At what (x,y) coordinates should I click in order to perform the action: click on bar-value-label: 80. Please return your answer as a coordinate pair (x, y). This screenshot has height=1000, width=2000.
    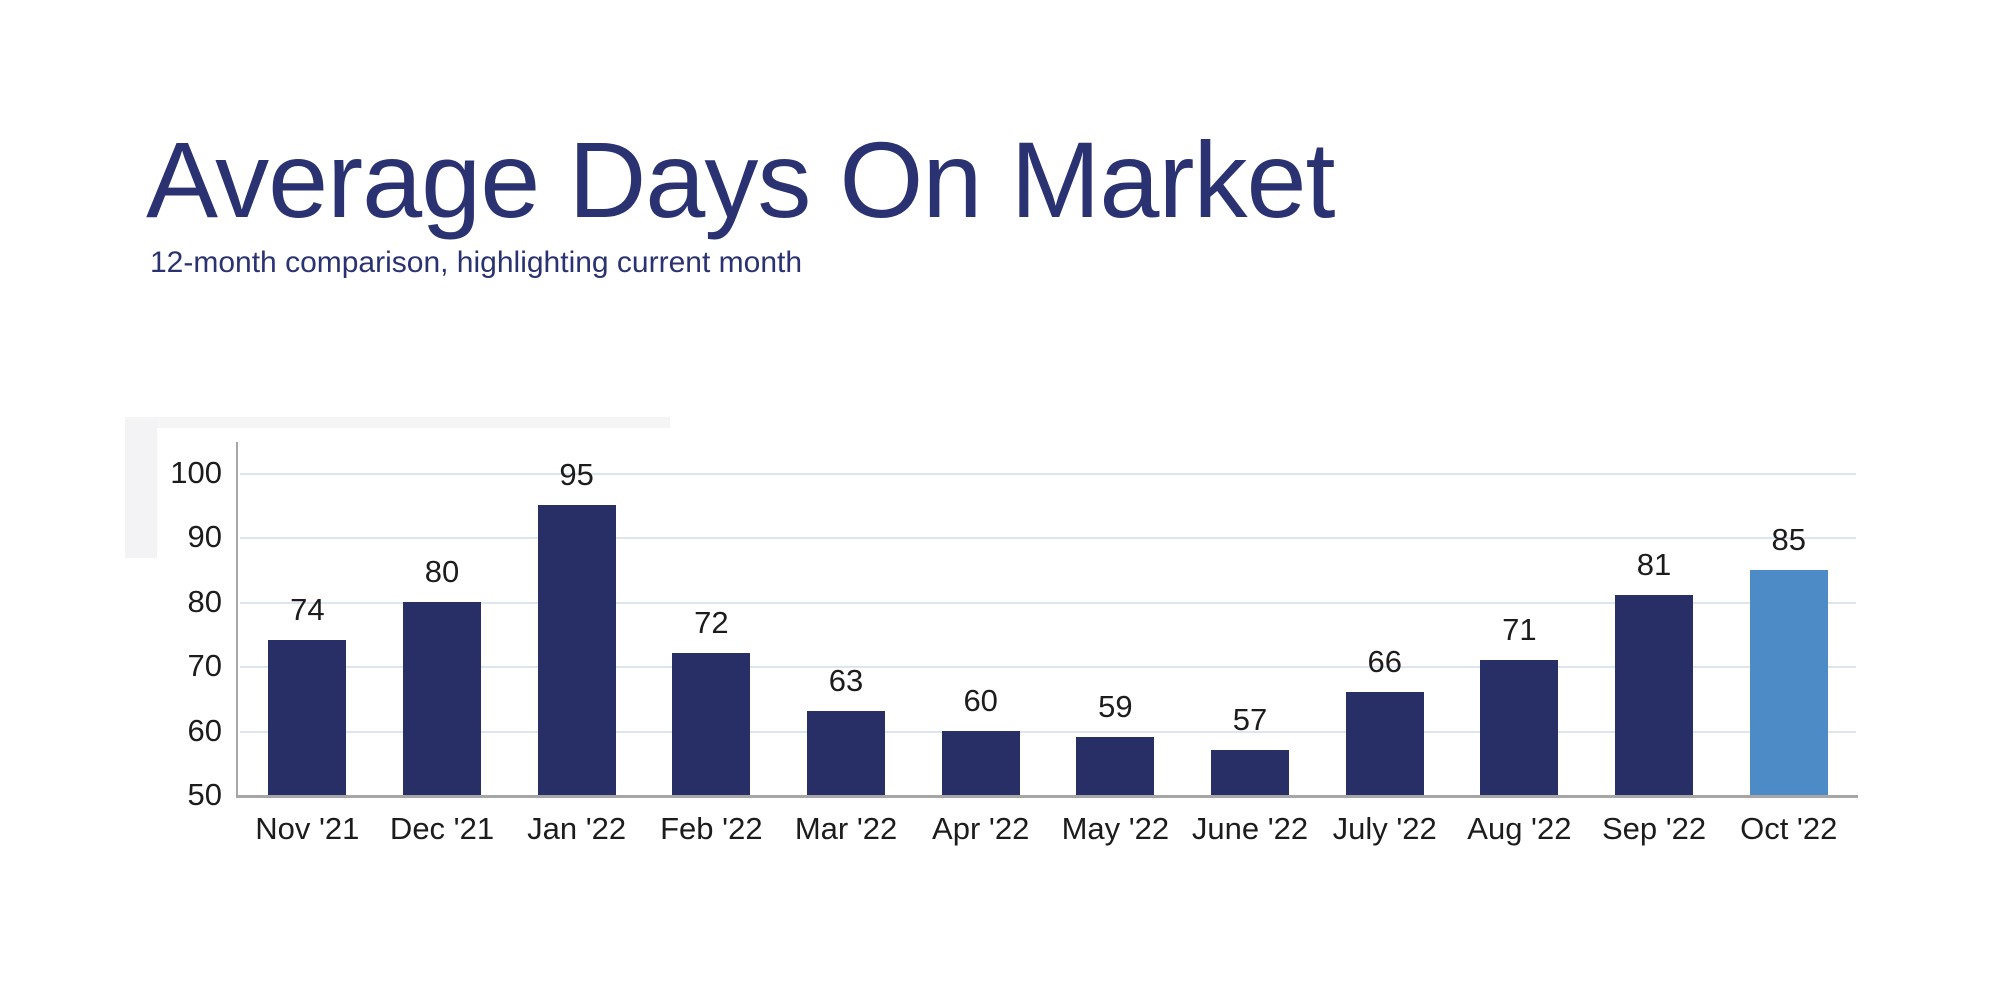
    Looking at the image, I should click on (442, 571).